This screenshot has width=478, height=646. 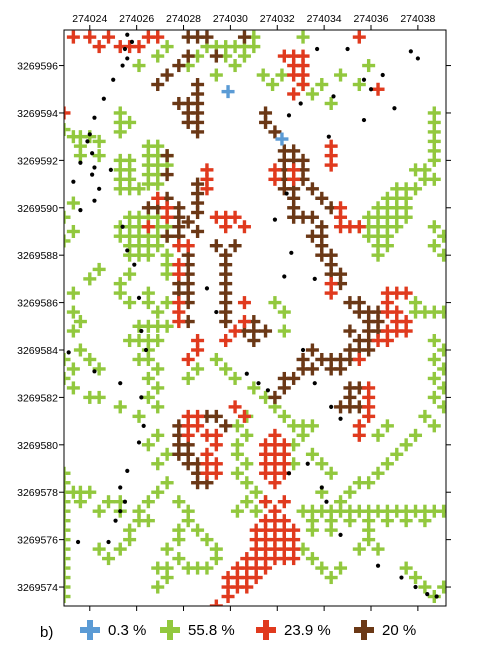 What do you see at coordinates (37, 67) in the screenshot?
I see `y-tick-label: 3269596` at bounding box center [37, 67].